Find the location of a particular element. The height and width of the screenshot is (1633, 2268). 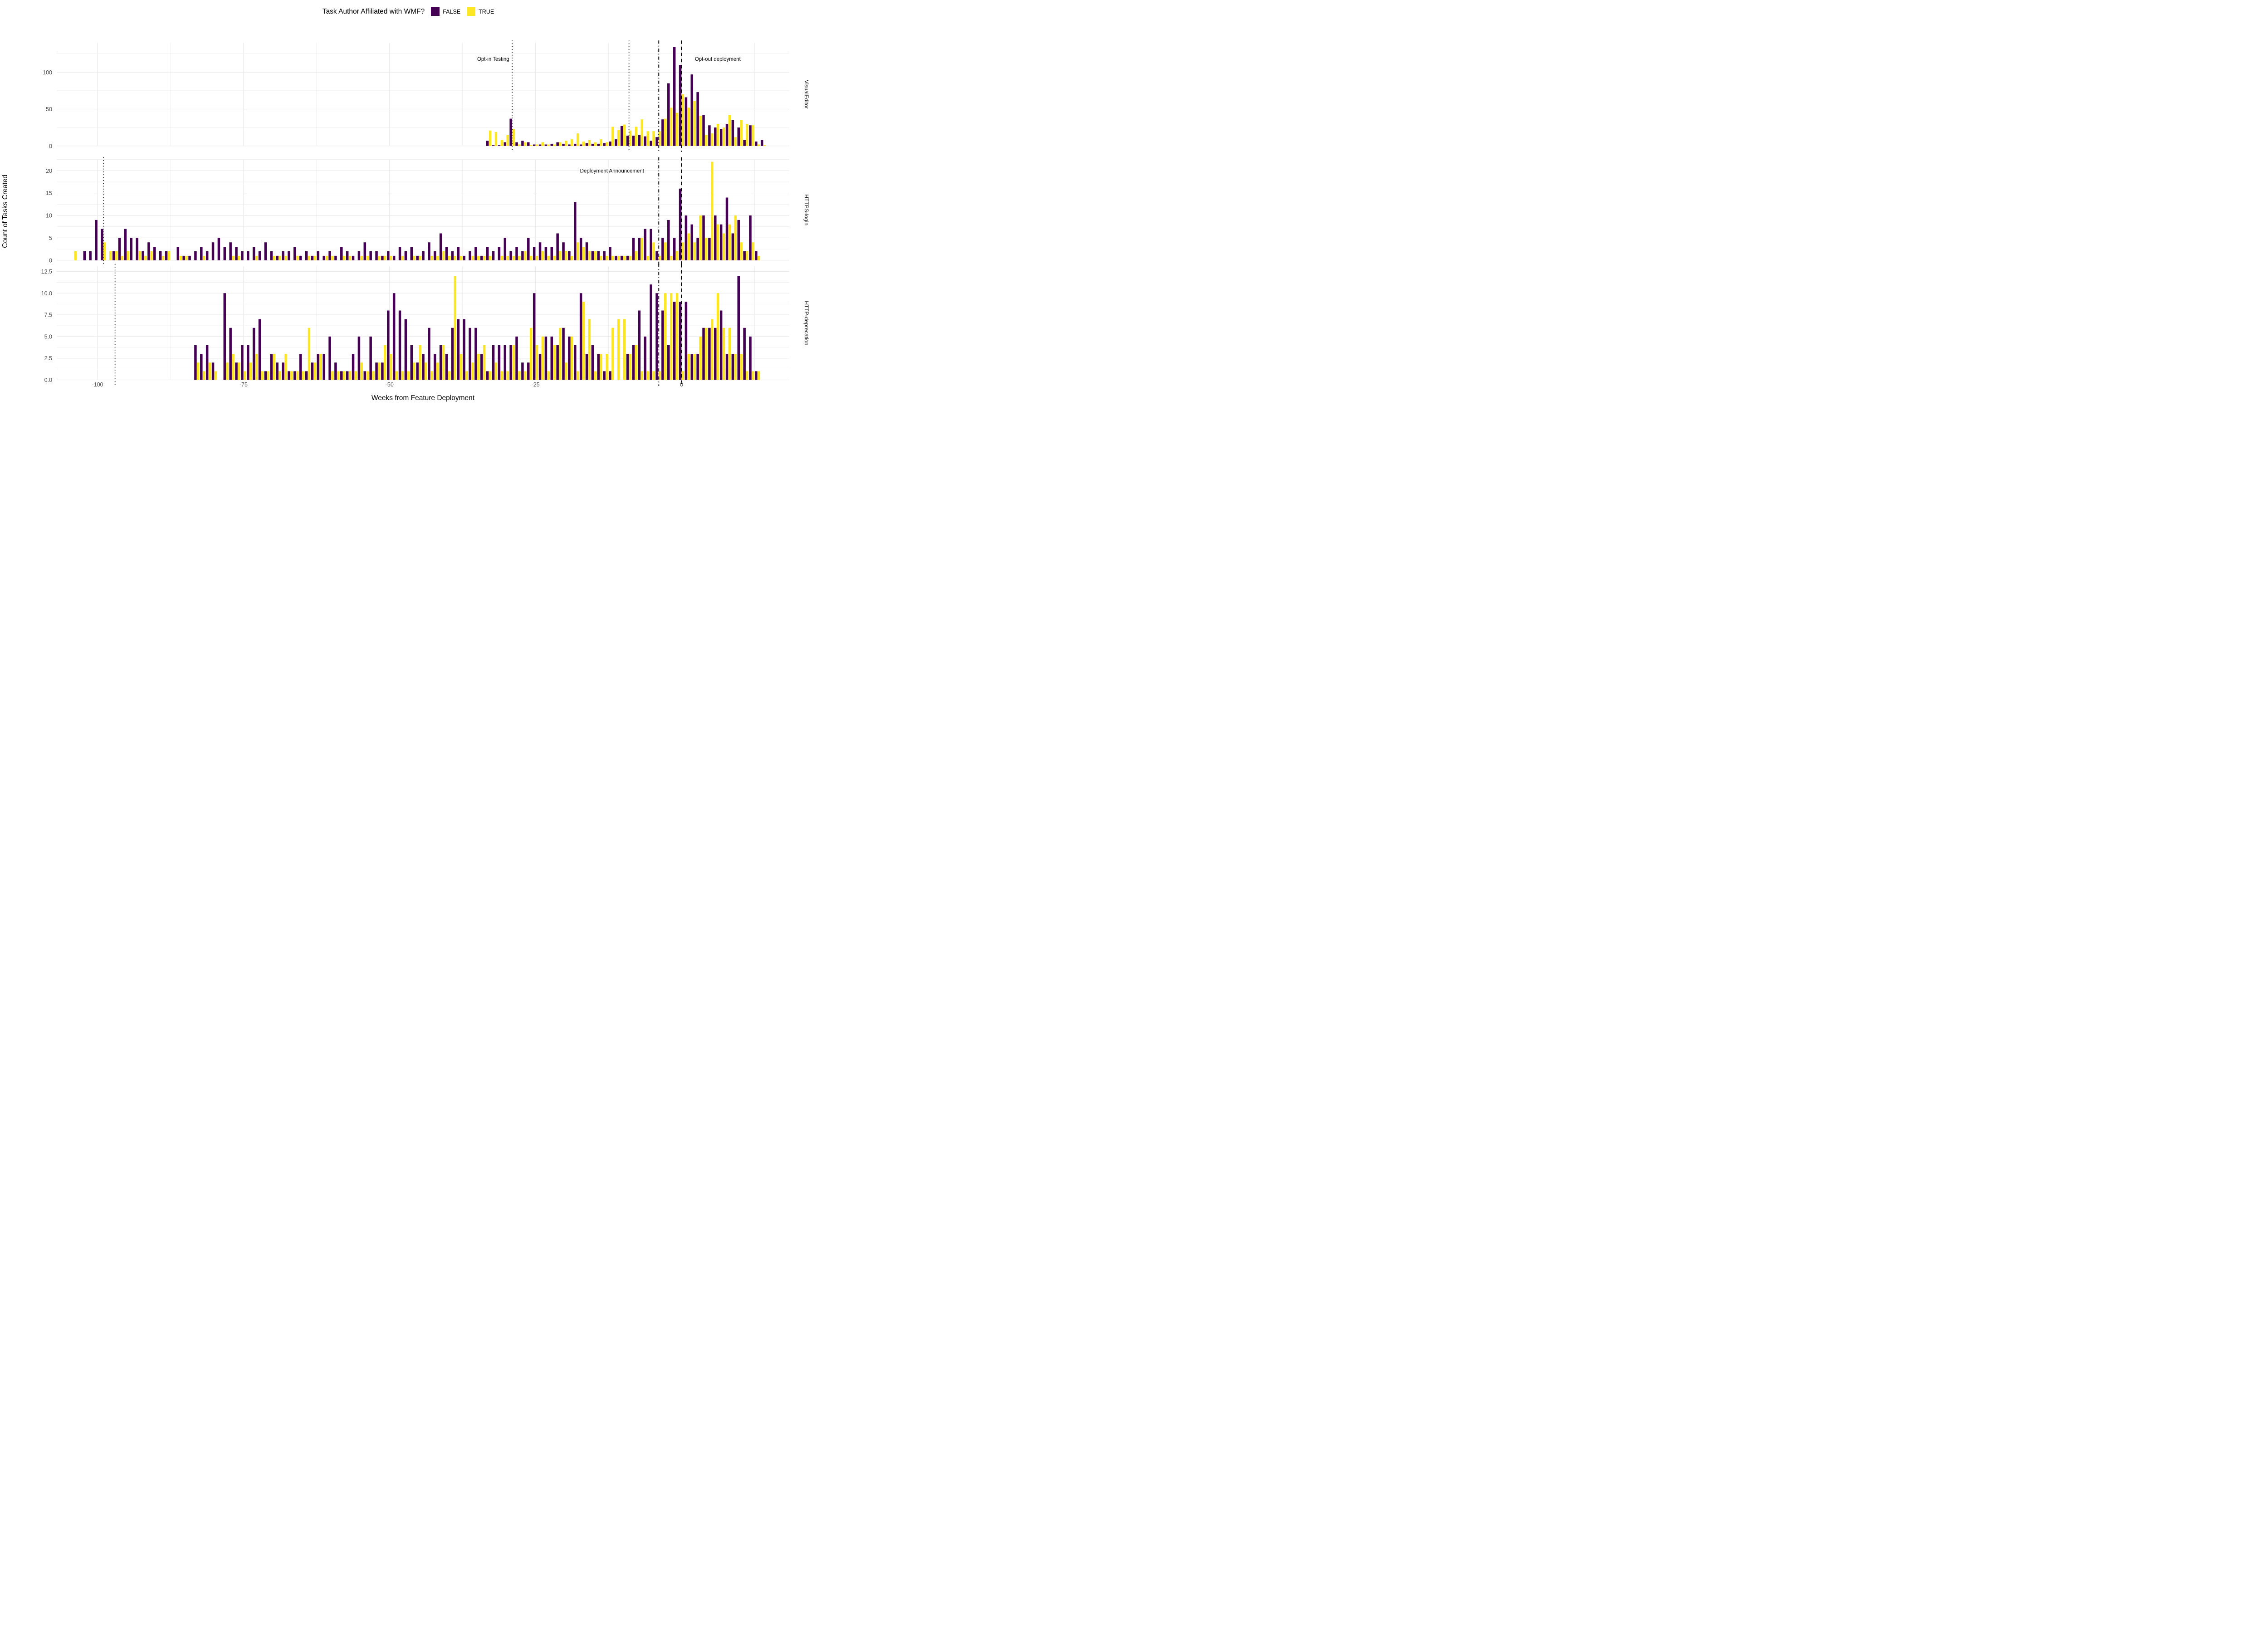

x-tick-label: 0 is located at coordinates (682, 384).